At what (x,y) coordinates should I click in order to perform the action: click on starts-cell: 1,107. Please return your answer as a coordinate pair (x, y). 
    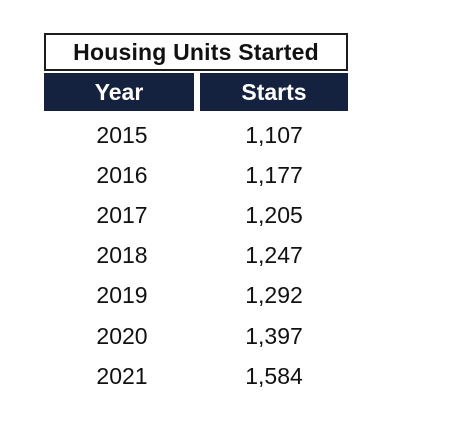
    Looking at the image, I should click on (274, 134).